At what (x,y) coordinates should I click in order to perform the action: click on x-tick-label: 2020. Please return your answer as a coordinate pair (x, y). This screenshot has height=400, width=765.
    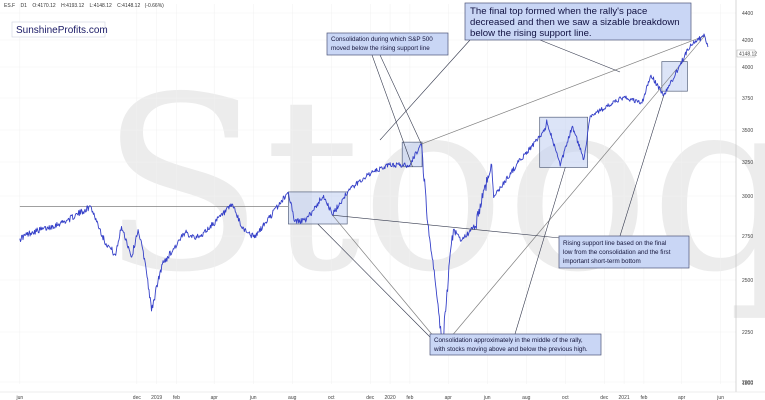
    Looking at the image, I should click on (389, 397).